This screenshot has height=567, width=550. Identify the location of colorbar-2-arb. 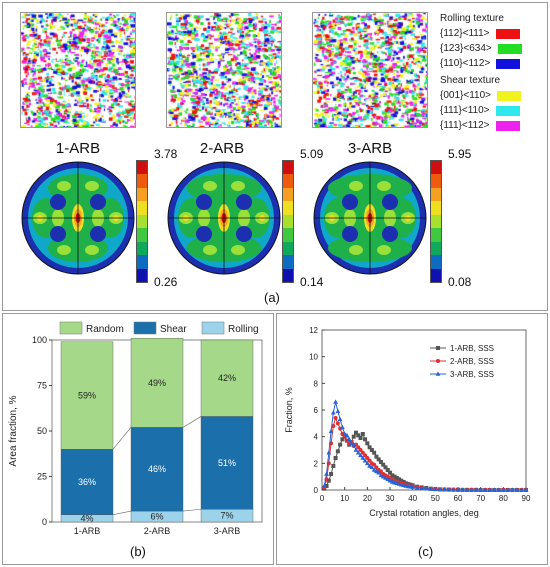
(288, 221).